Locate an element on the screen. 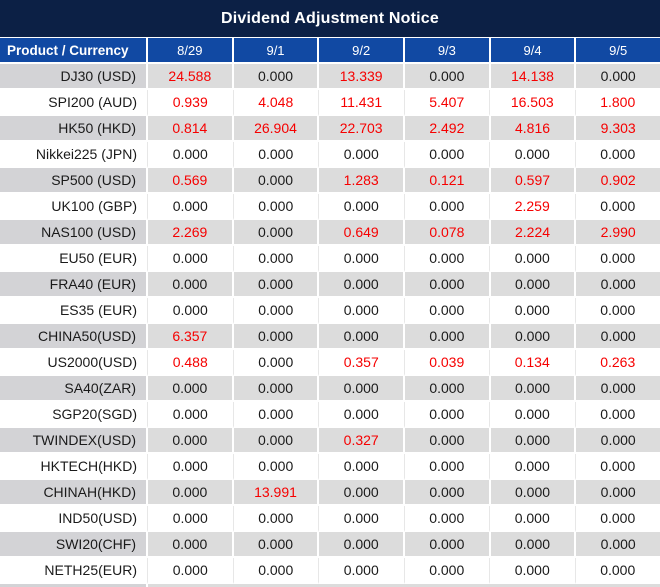 This screenshot has height=587, width=660. value-cell: 2.269 is located at coordinates (191, 233).